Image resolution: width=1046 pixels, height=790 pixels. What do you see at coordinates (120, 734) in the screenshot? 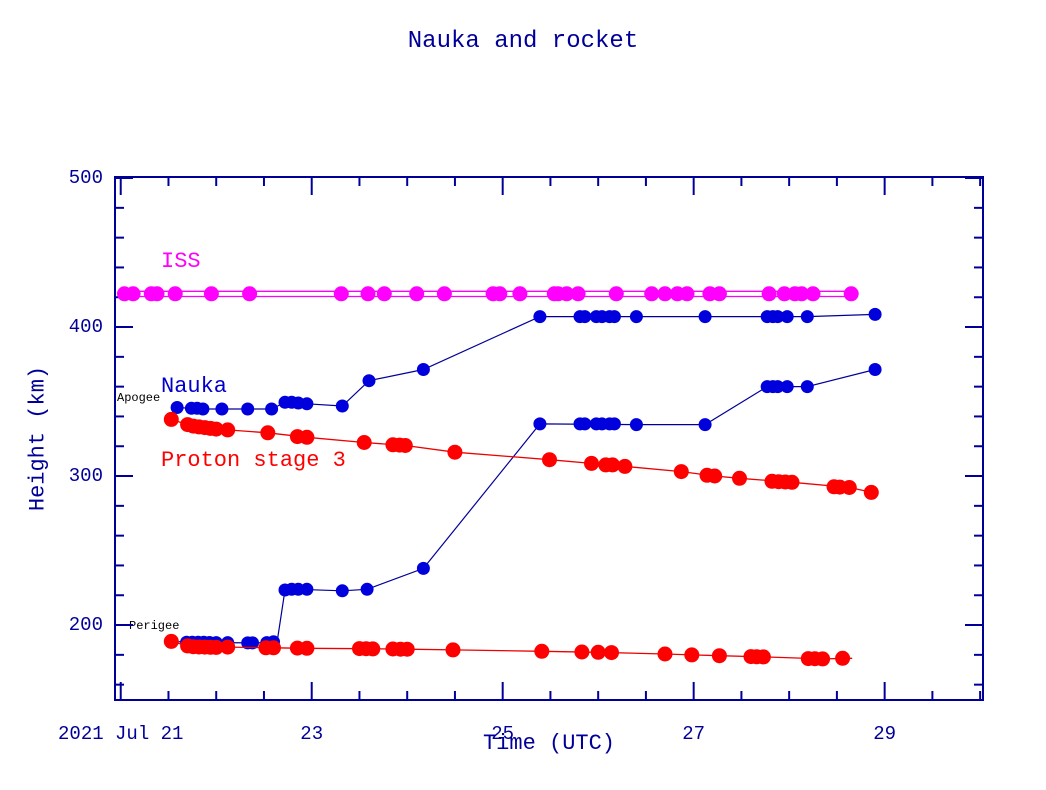
I see `x-tick-label: 2021 Jul 21` at bounding box center [120, 734].